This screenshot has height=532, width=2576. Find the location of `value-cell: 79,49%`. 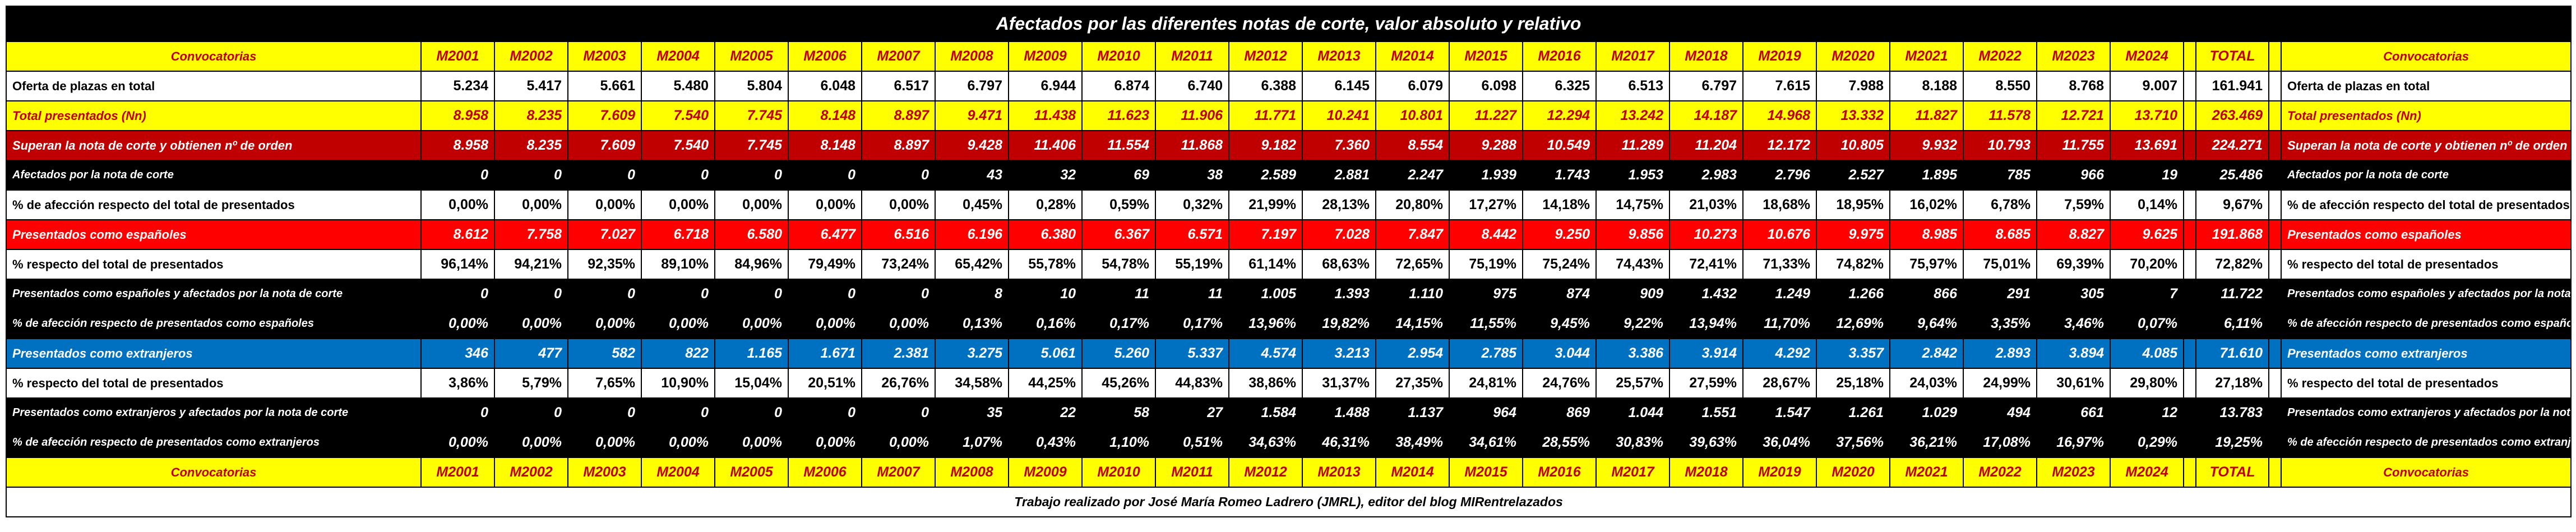

value-cell: 79,49% is located at coordinates (825, 264).